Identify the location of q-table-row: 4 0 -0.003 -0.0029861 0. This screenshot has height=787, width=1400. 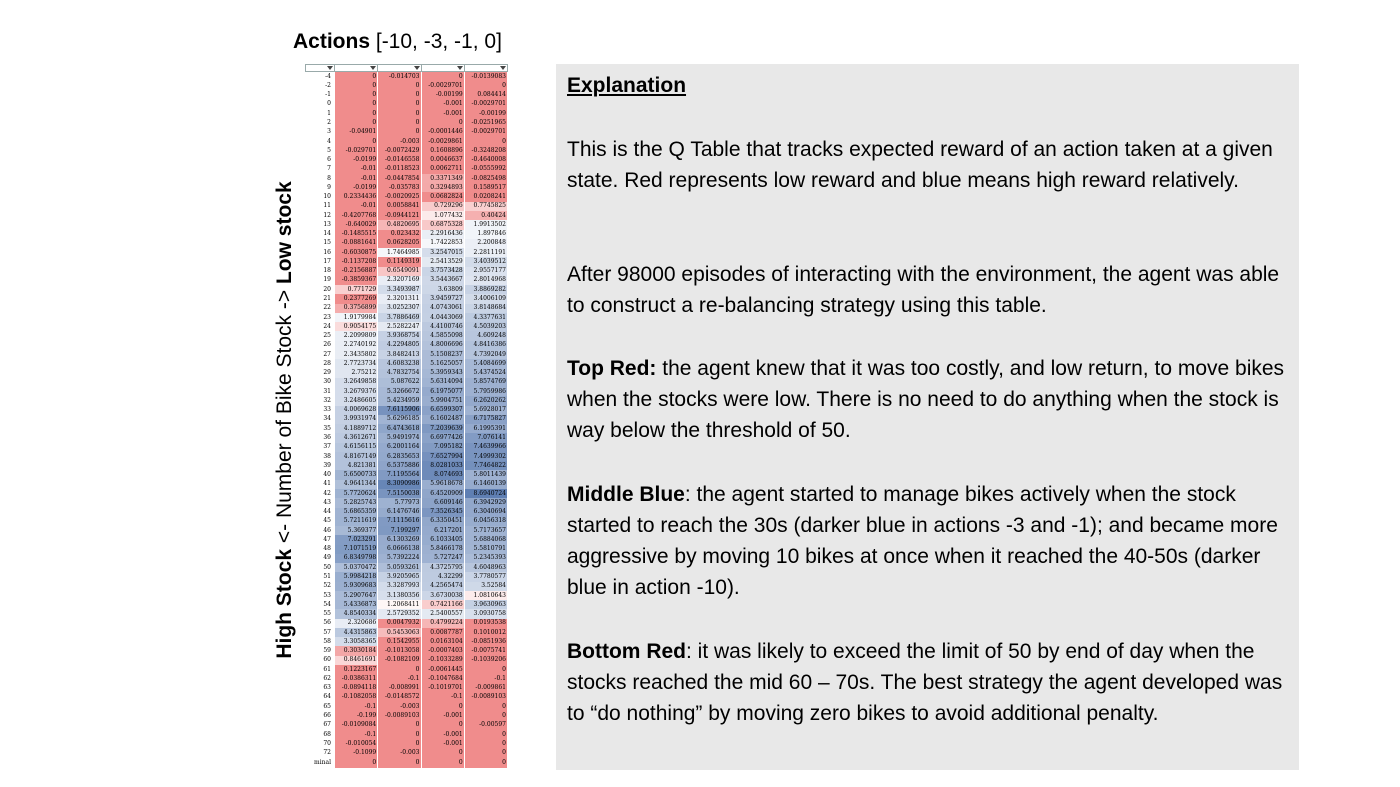
(407, 141).